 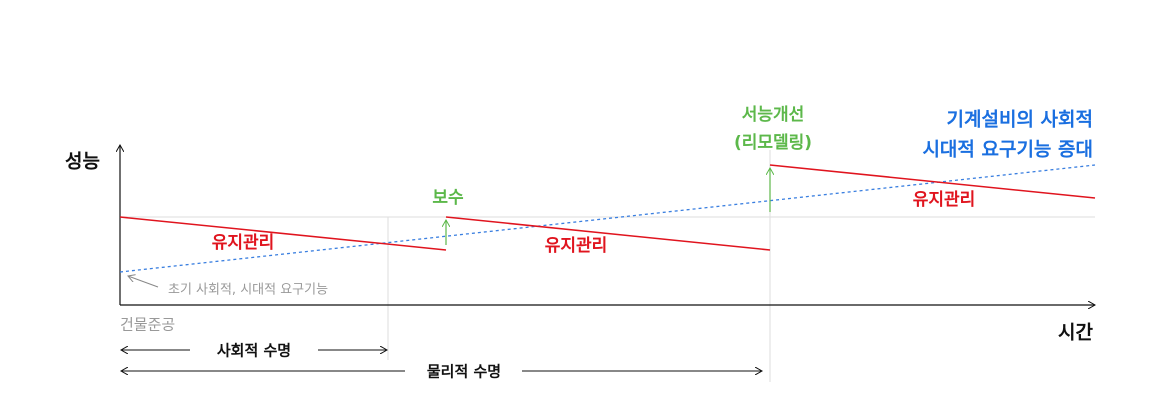 I want to click on remodel-label: (리모델링), so click(x=773, y=142).